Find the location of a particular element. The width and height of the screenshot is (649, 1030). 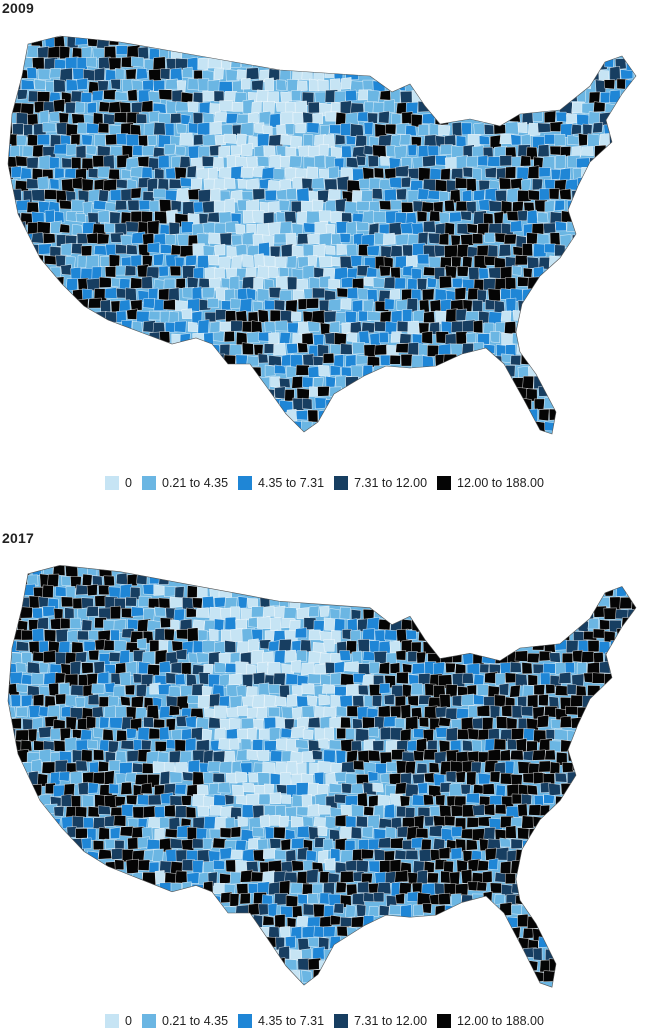

legend-label: 4.35 to 7.31 is located at coordinates (291, 483).